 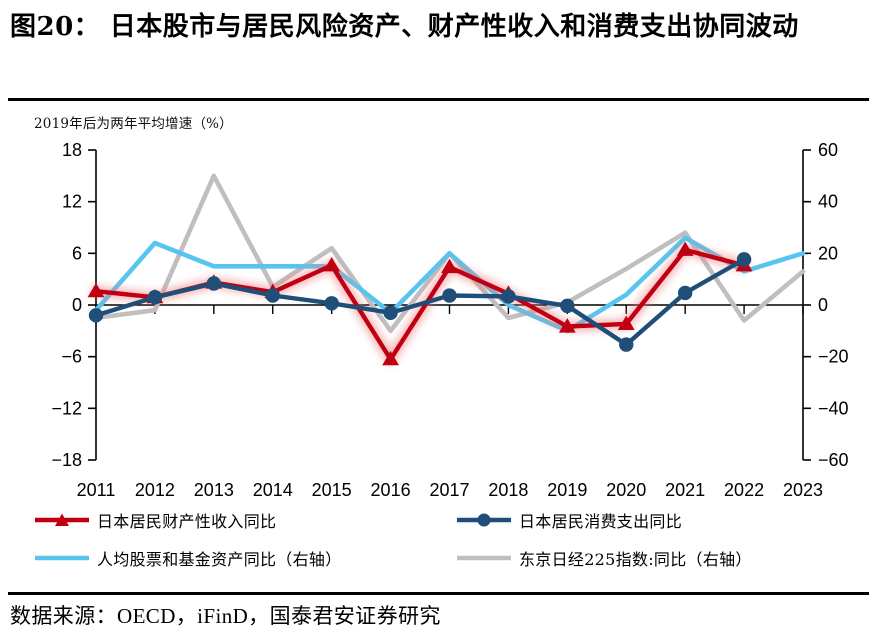 I want to click on svg-text: 12, so click(x=72, y=202).